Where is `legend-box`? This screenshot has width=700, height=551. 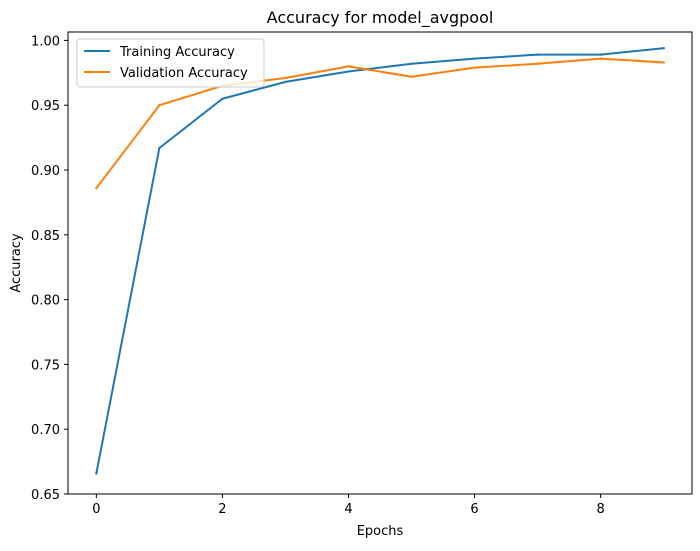
legend-box is located at coordinates (170, 63).